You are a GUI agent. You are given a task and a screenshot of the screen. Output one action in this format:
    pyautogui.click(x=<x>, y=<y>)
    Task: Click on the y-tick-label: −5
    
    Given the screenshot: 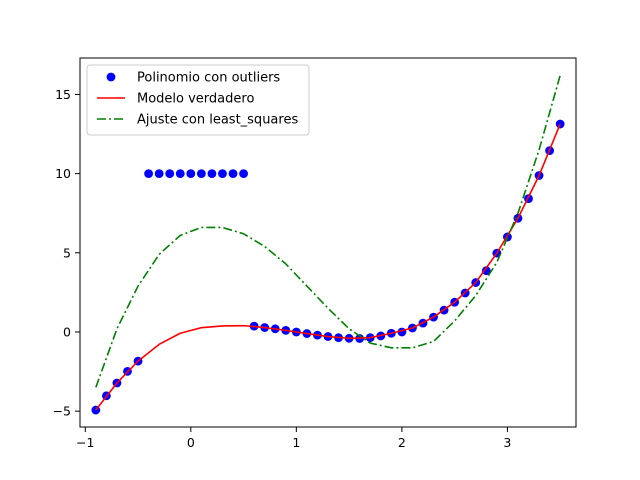 What is the action you would take?
    pyautogui.click(x=62, y=411)
    